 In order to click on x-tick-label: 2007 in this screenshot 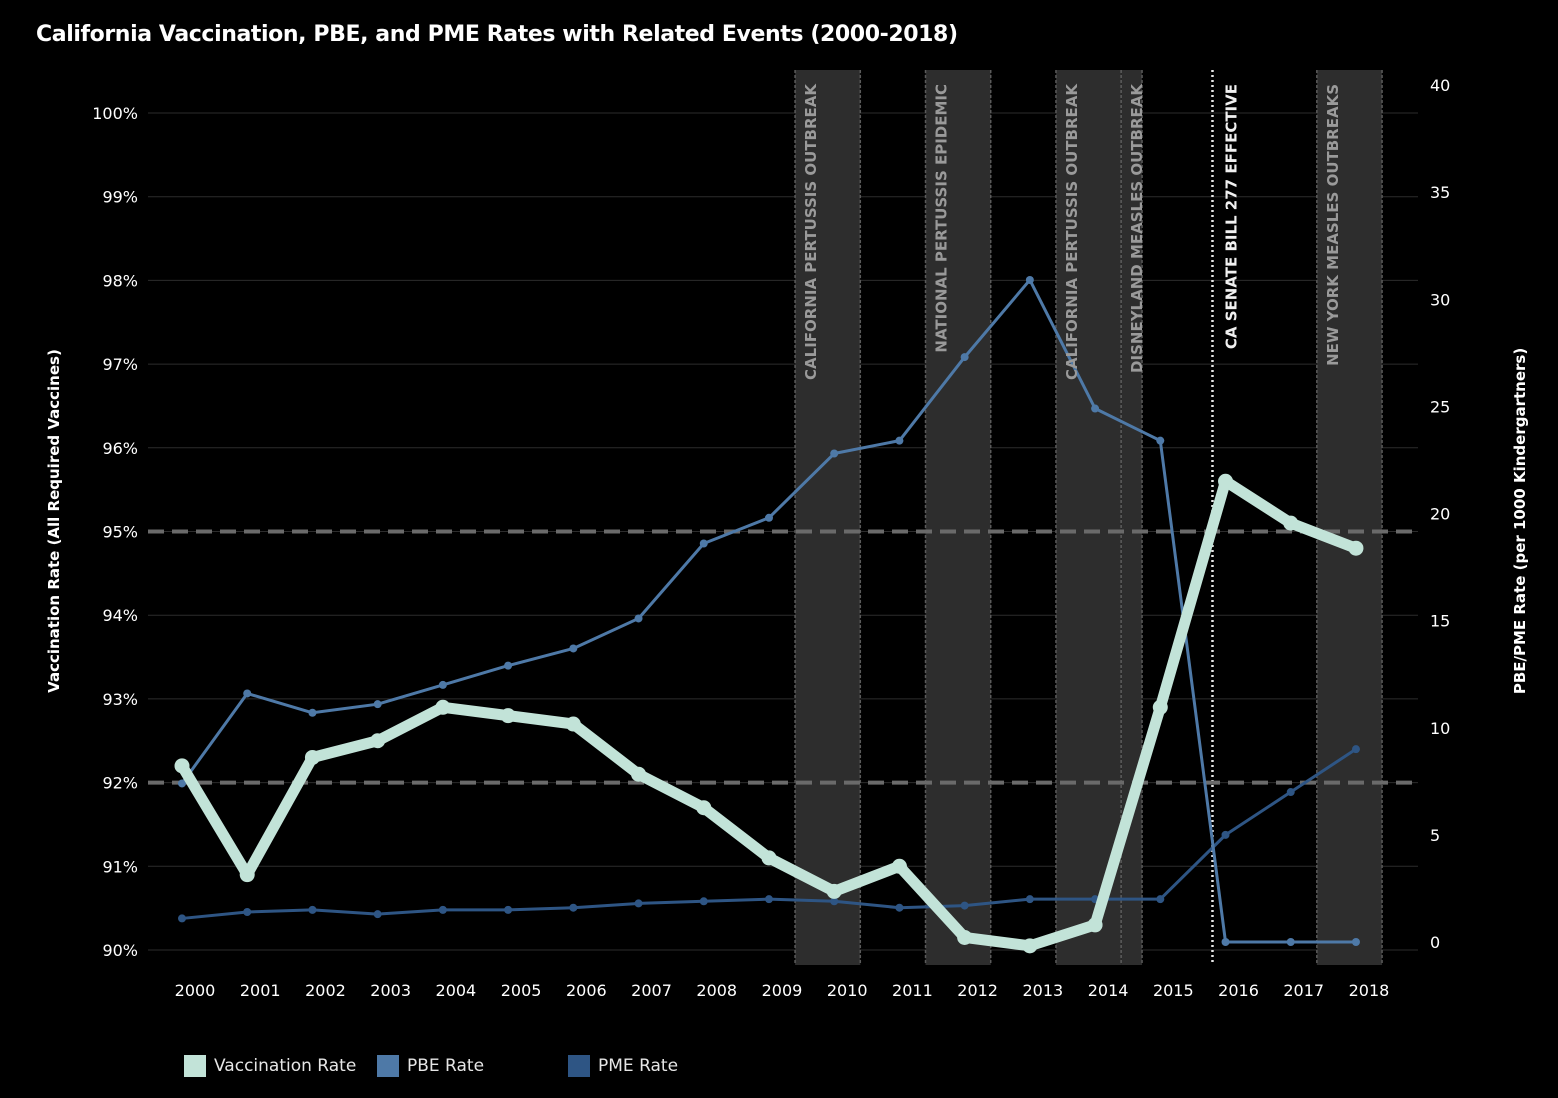, I will do `click(651, 990)`.